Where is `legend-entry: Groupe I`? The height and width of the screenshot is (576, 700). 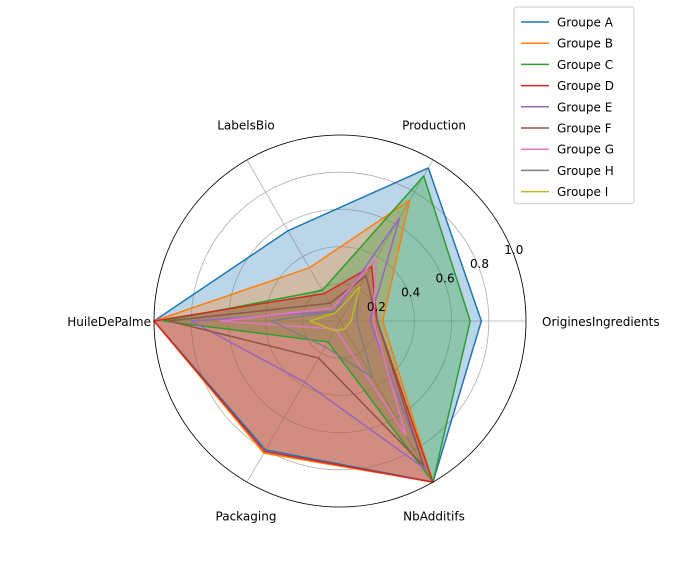 legend-entry: Groupe I is located at coordinates (582, 192).